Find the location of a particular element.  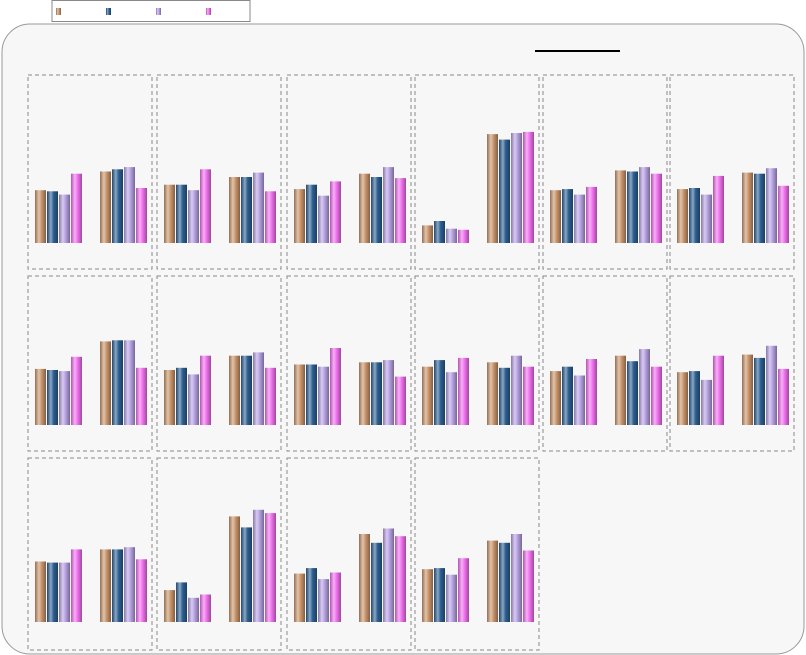

bar-p6-g2-s3 is located at coordinates (771, 205).